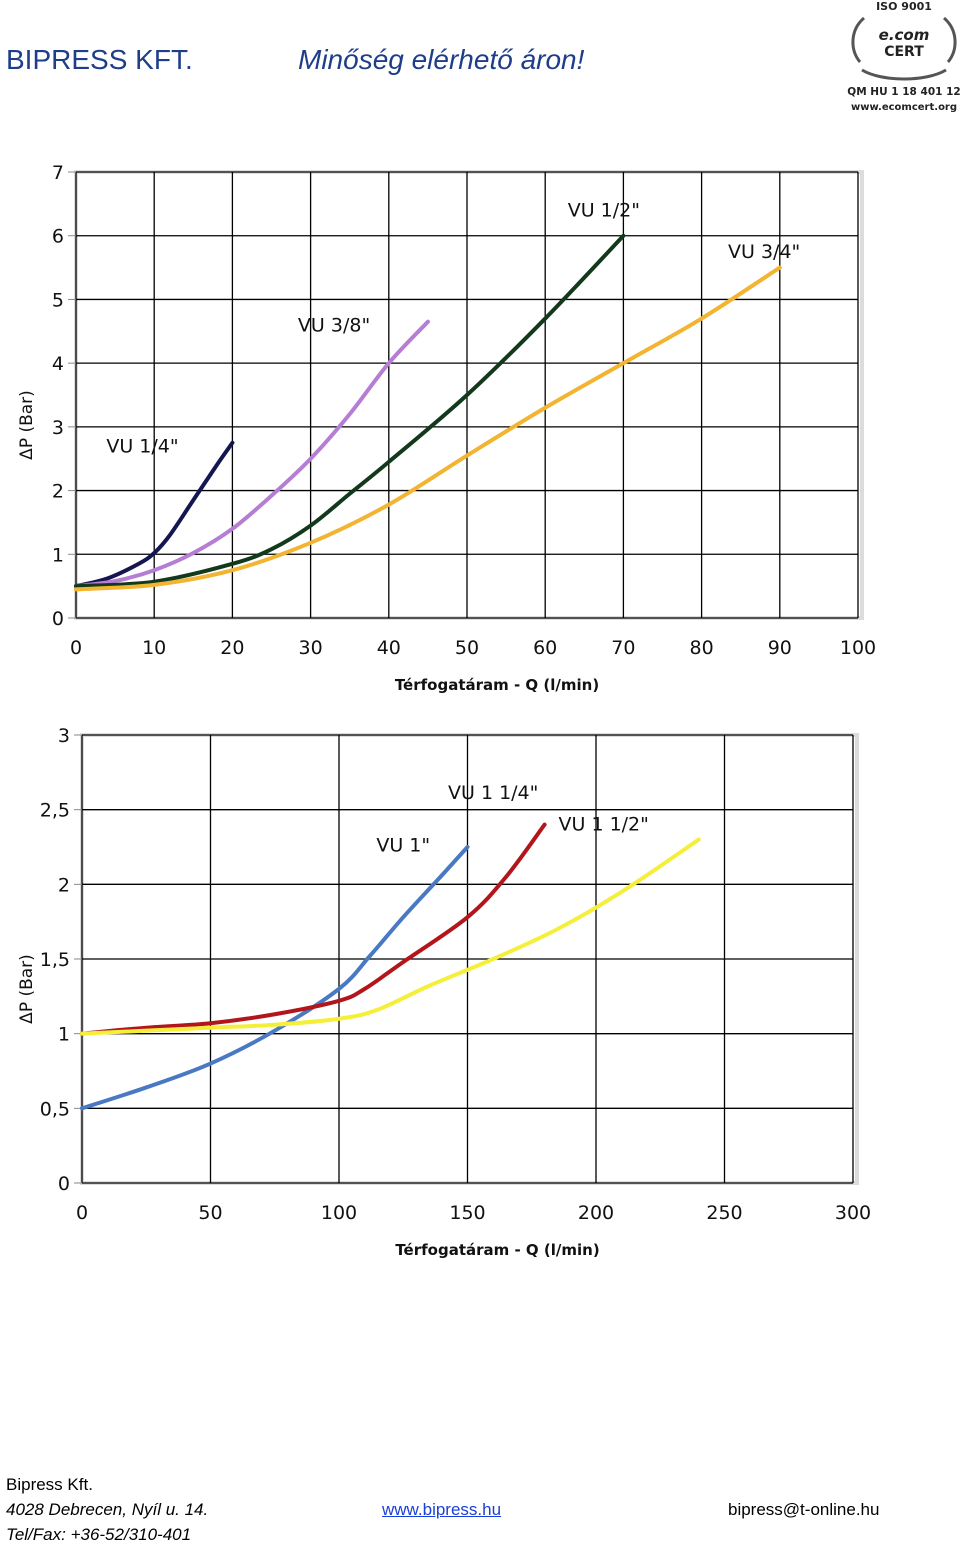 This screenshot has height=1545, width=960. What do you see at coordinates (58, 364) in the screenshot?
I see `y-tick-label: 4` at bounding box center [58, 364].